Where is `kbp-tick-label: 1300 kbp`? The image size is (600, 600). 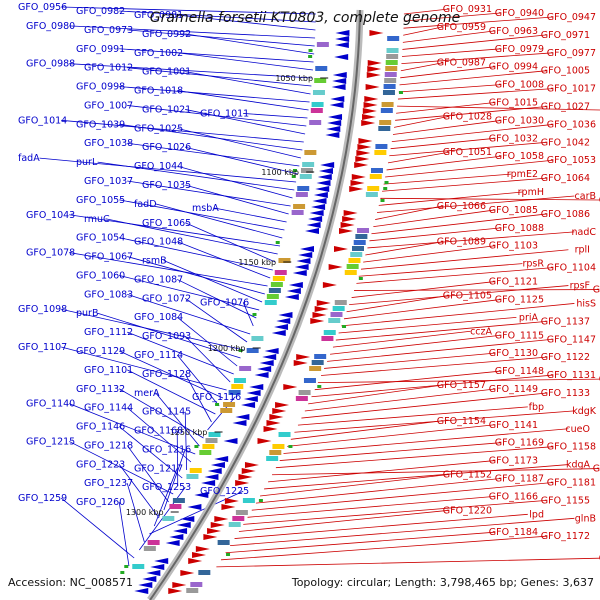 kbp-tick-label: 1300 kbp is located at coordinates (145, 512).